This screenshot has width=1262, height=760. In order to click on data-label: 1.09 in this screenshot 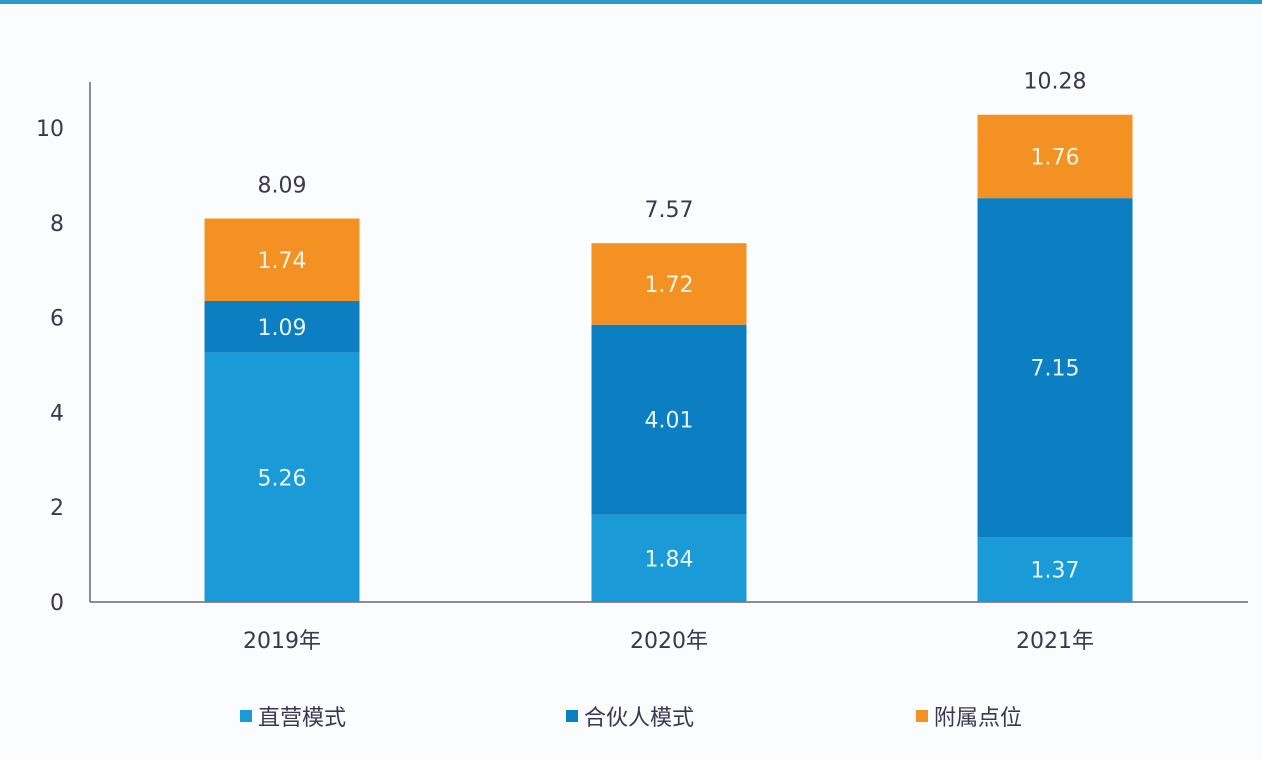, I will do `click(282, 328)`.